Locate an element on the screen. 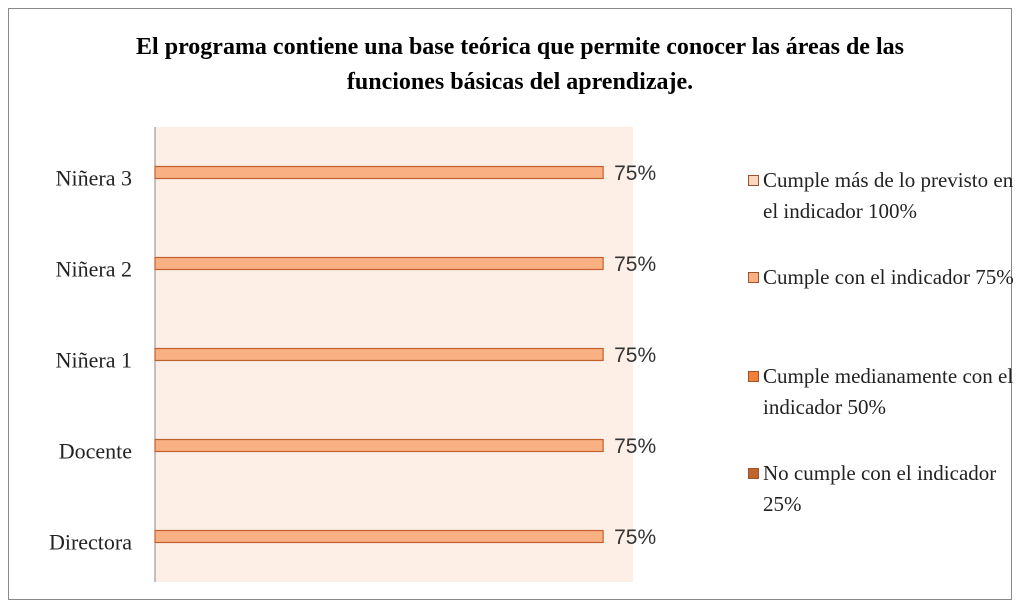 The height and width of the screenshot is (608, 1019). y-tick-label: Niñera 1 is located at coordinates (94, 360).